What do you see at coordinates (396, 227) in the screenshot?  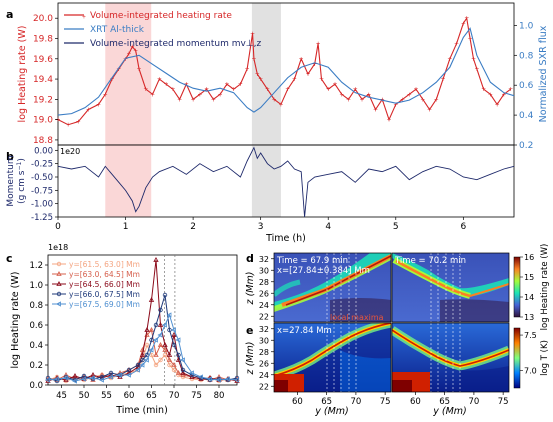 I see `tick-label-b-x: 5` at bounding box center [396, 227].